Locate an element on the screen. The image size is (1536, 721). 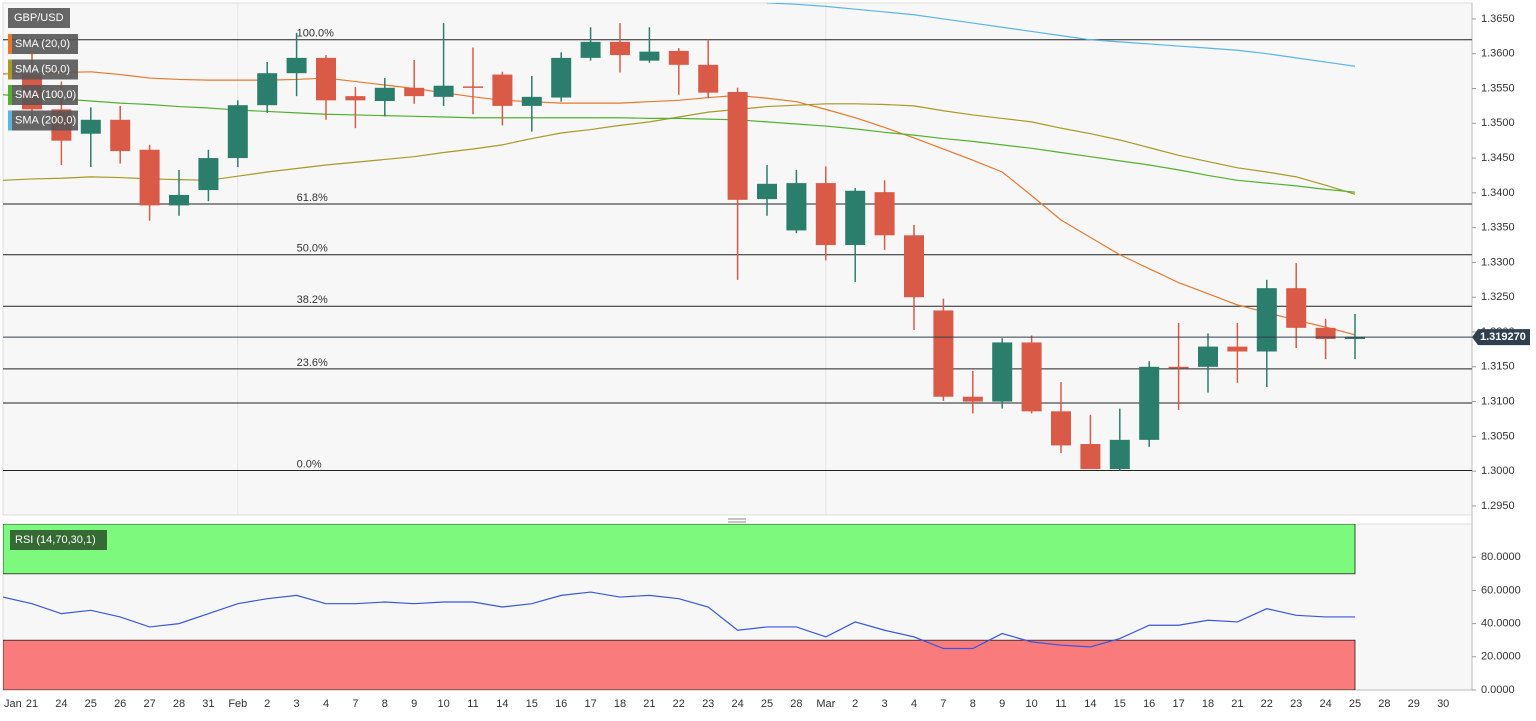
rsi-y-tick-label: 0.0000 is located at coordinates (1498, 690).